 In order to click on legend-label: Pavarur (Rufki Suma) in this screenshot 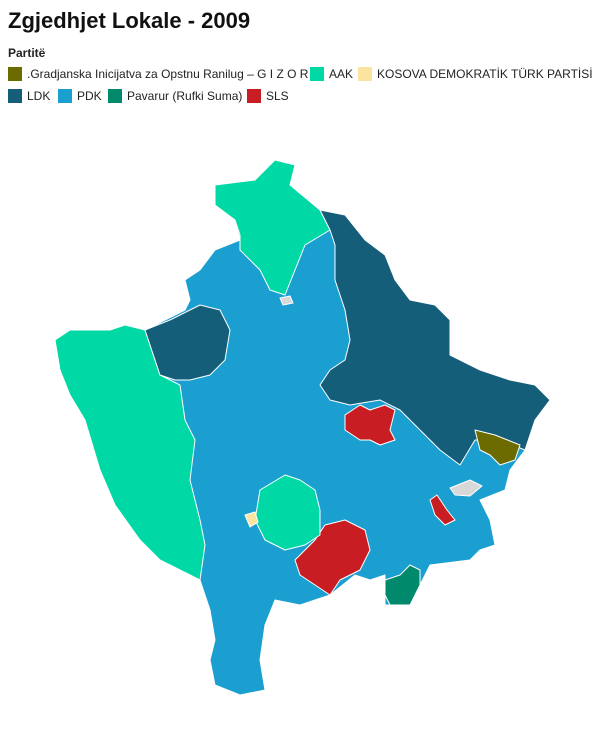, I will do `click(185, 96)`.